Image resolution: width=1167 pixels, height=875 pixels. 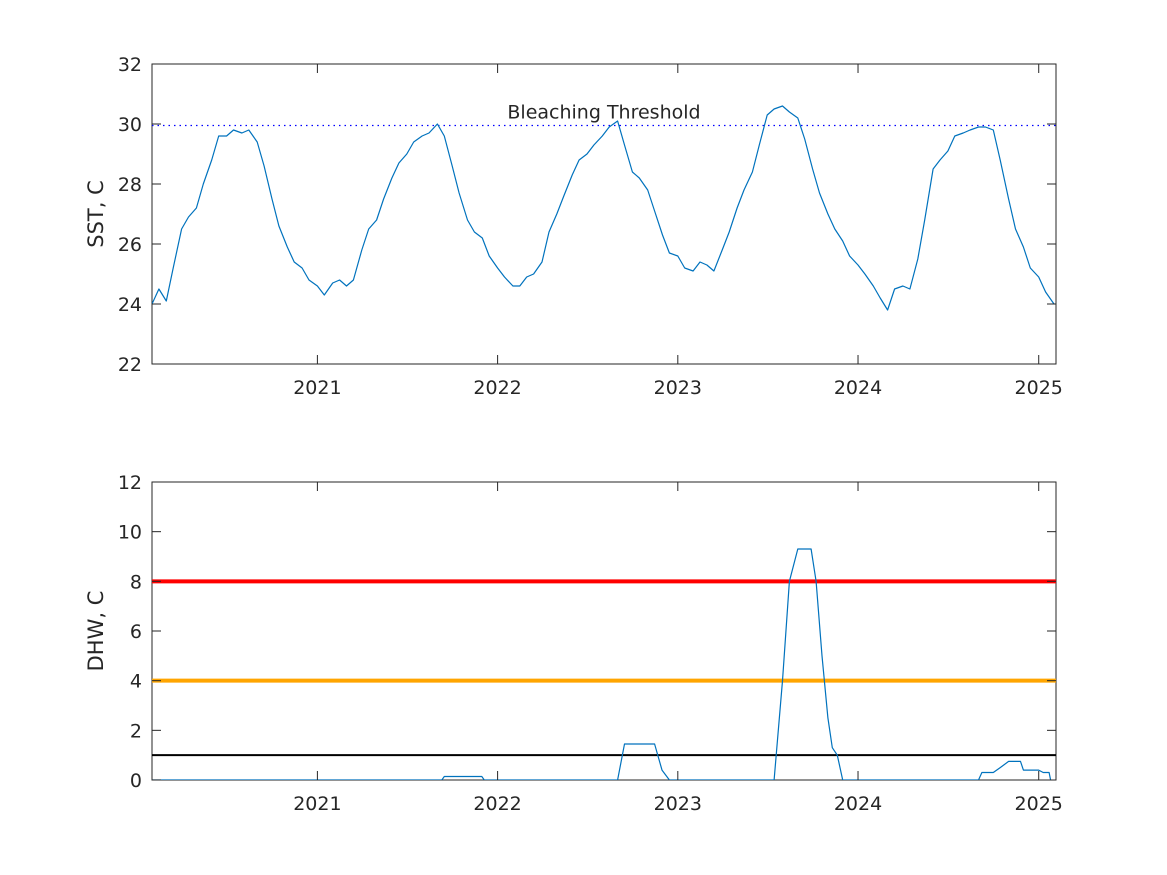 What do you see at coordinates (1039, 804) in the screenshot?
I see `dhw-x-tick-label: 2025` at bounding box center [1039, 804].